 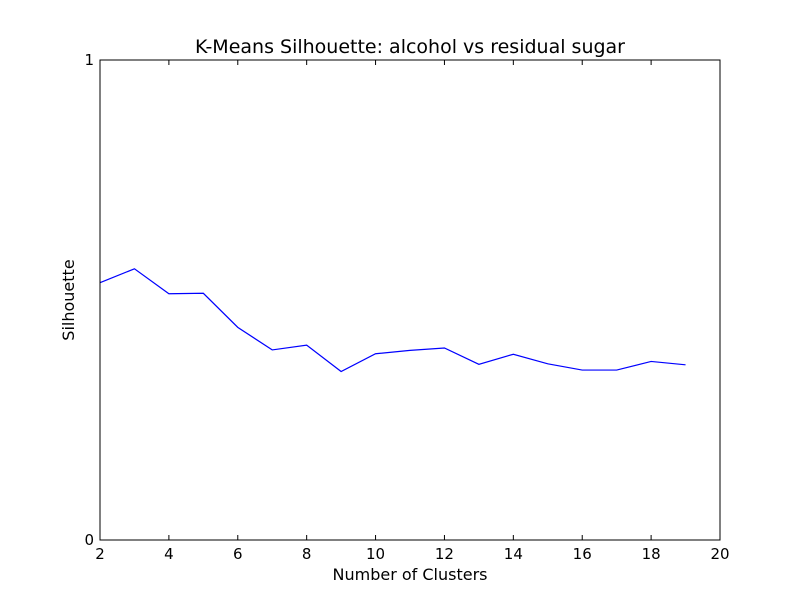 I want to click on x-tick-label: 20, so click(x=719, y=554).